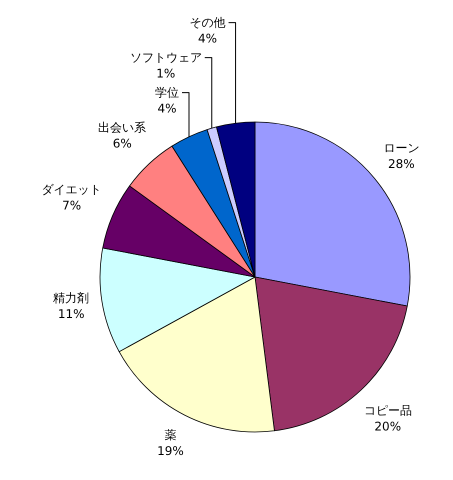  I want to click on data-label: 薬 19%, so click(170, 443).